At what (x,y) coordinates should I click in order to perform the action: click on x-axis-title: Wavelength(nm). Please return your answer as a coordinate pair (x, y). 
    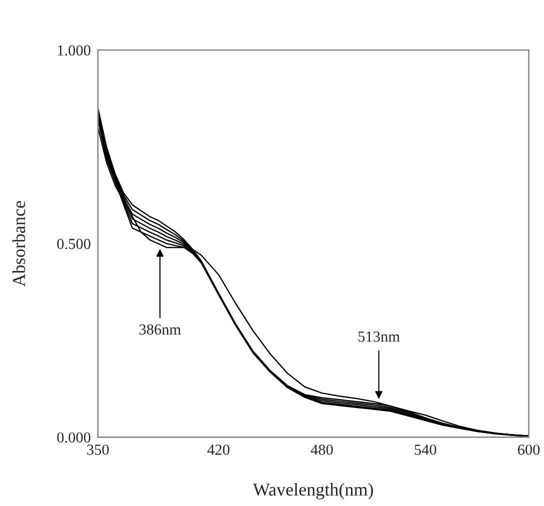
    Looking at the image, I should click on (312, 491).